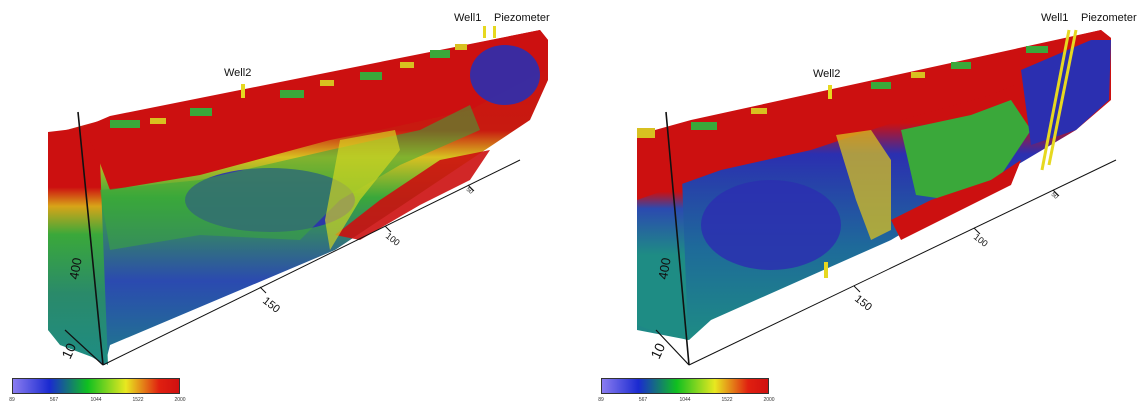 Image resolution: width=1142 pixels, height=409 pixels. I want to click on section-front-face, so click(78, 246).